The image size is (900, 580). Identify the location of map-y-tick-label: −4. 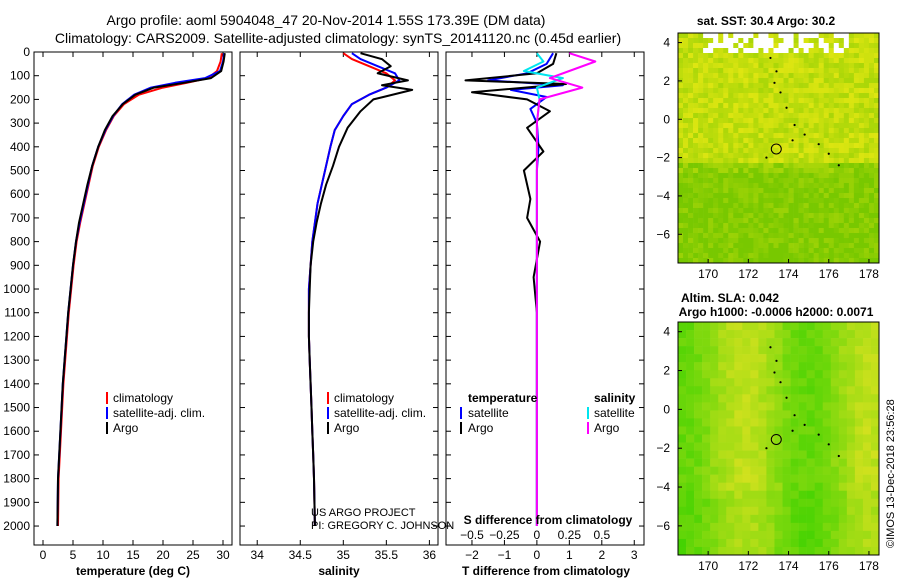
(663, 196).